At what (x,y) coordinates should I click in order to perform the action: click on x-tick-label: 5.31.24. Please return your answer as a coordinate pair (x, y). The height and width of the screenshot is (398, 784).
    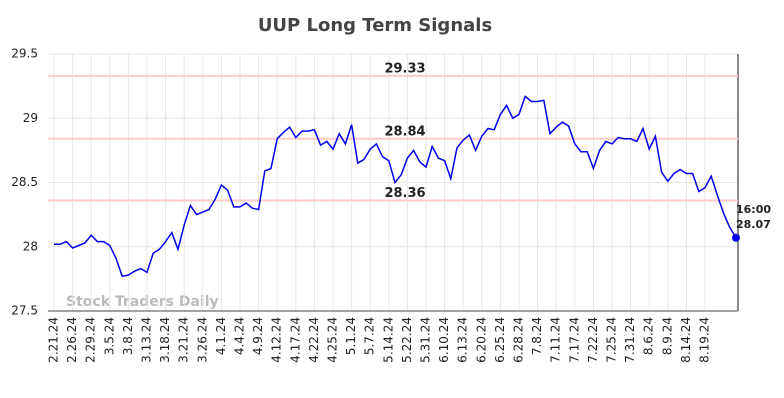
    Looking at the image, I should click on (426, 340).